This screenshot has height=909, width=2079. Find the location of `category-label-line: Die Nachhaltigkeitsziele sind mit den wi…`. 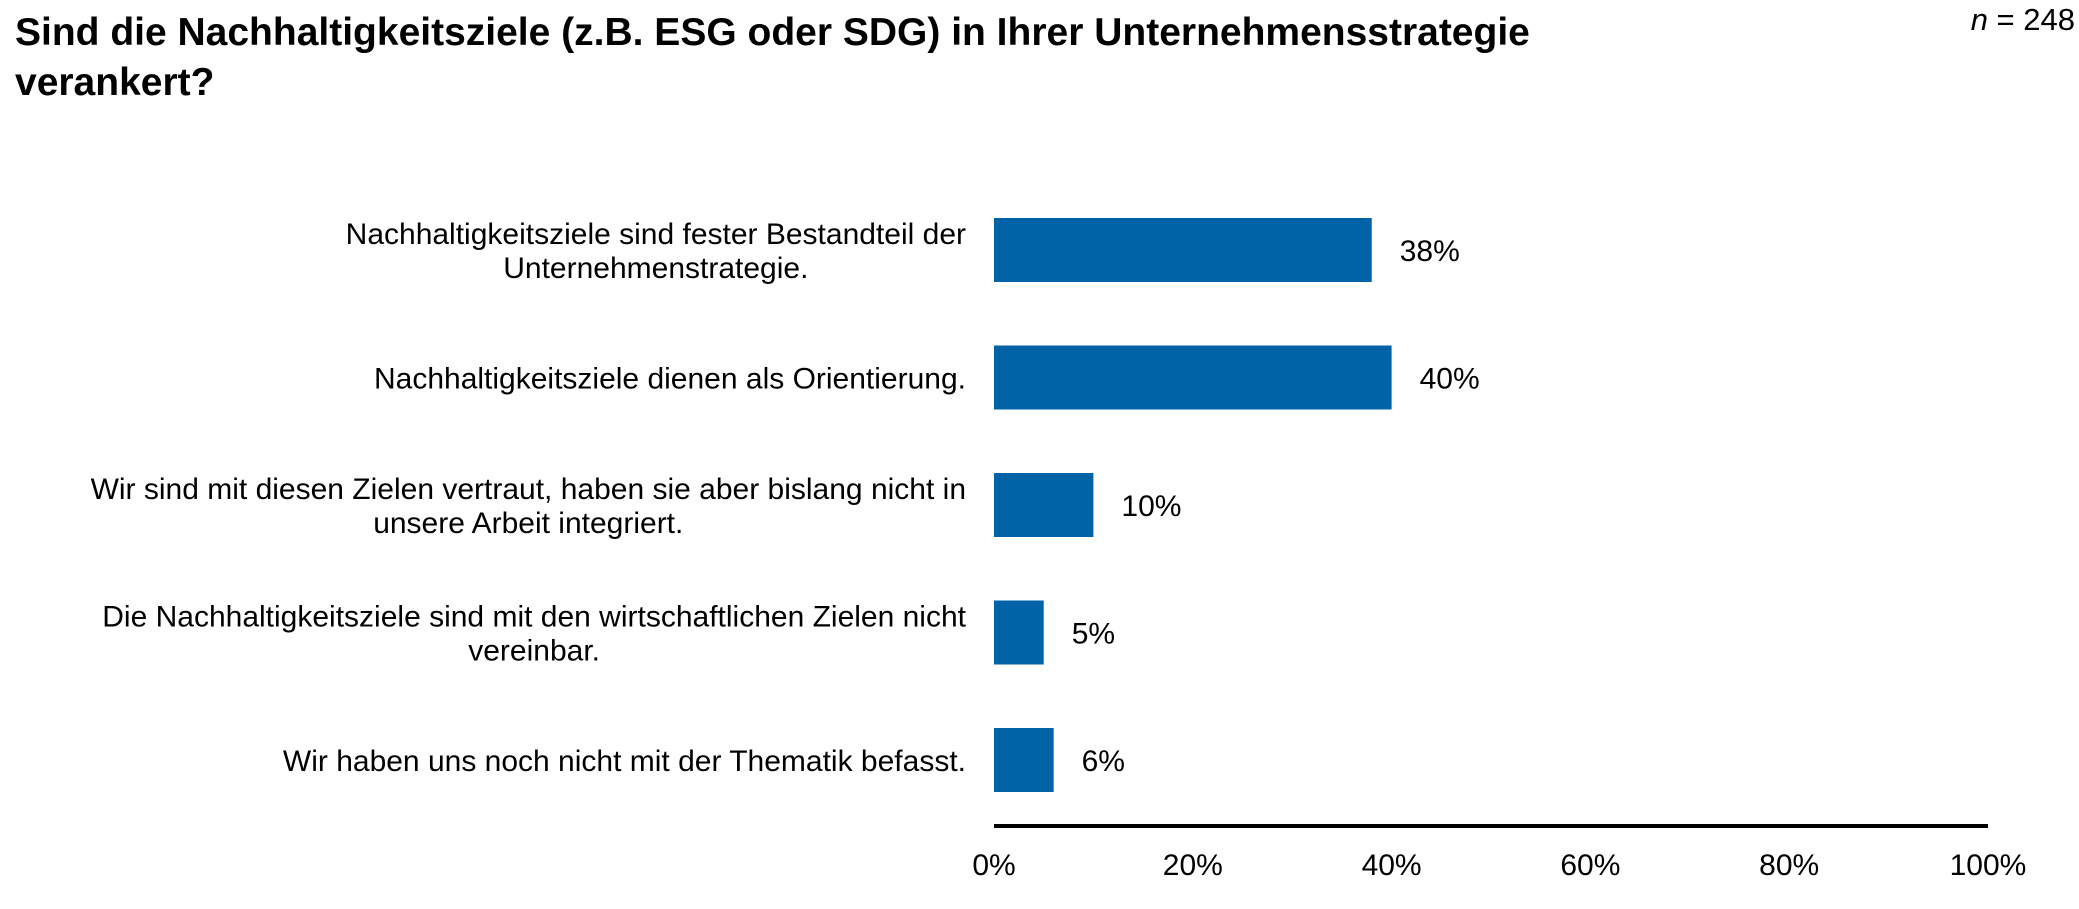

category-label-line: Die Nachhaltigkeitsziele sind mit den wi… is located at coordinates (534, 617).